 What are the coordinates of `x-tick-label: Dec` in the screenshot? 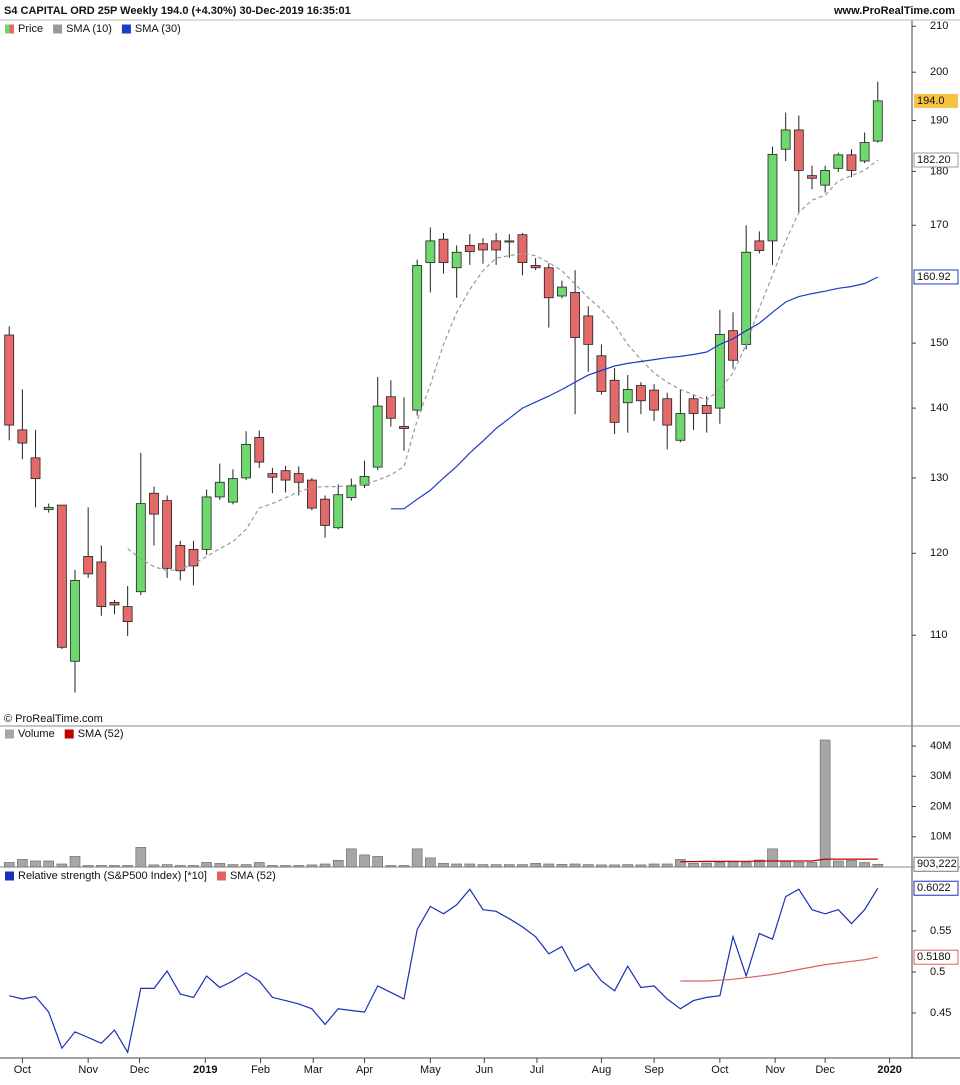 It's located at (825, 1070).